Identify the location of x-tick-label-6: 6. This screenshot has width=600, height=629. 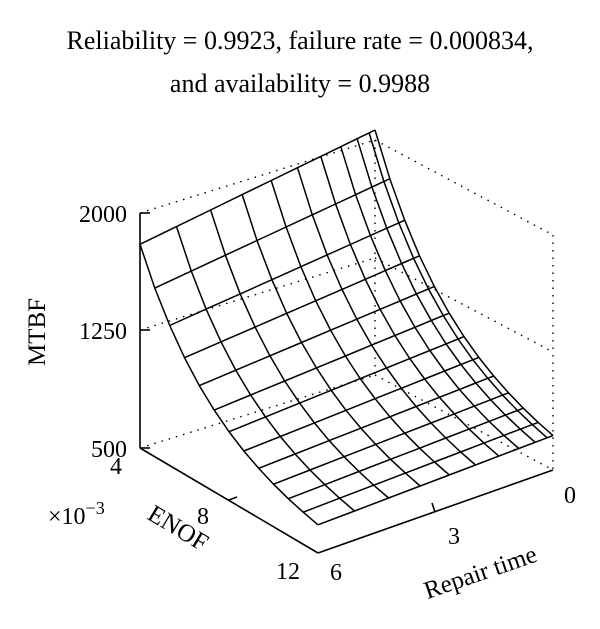
(336, 573).